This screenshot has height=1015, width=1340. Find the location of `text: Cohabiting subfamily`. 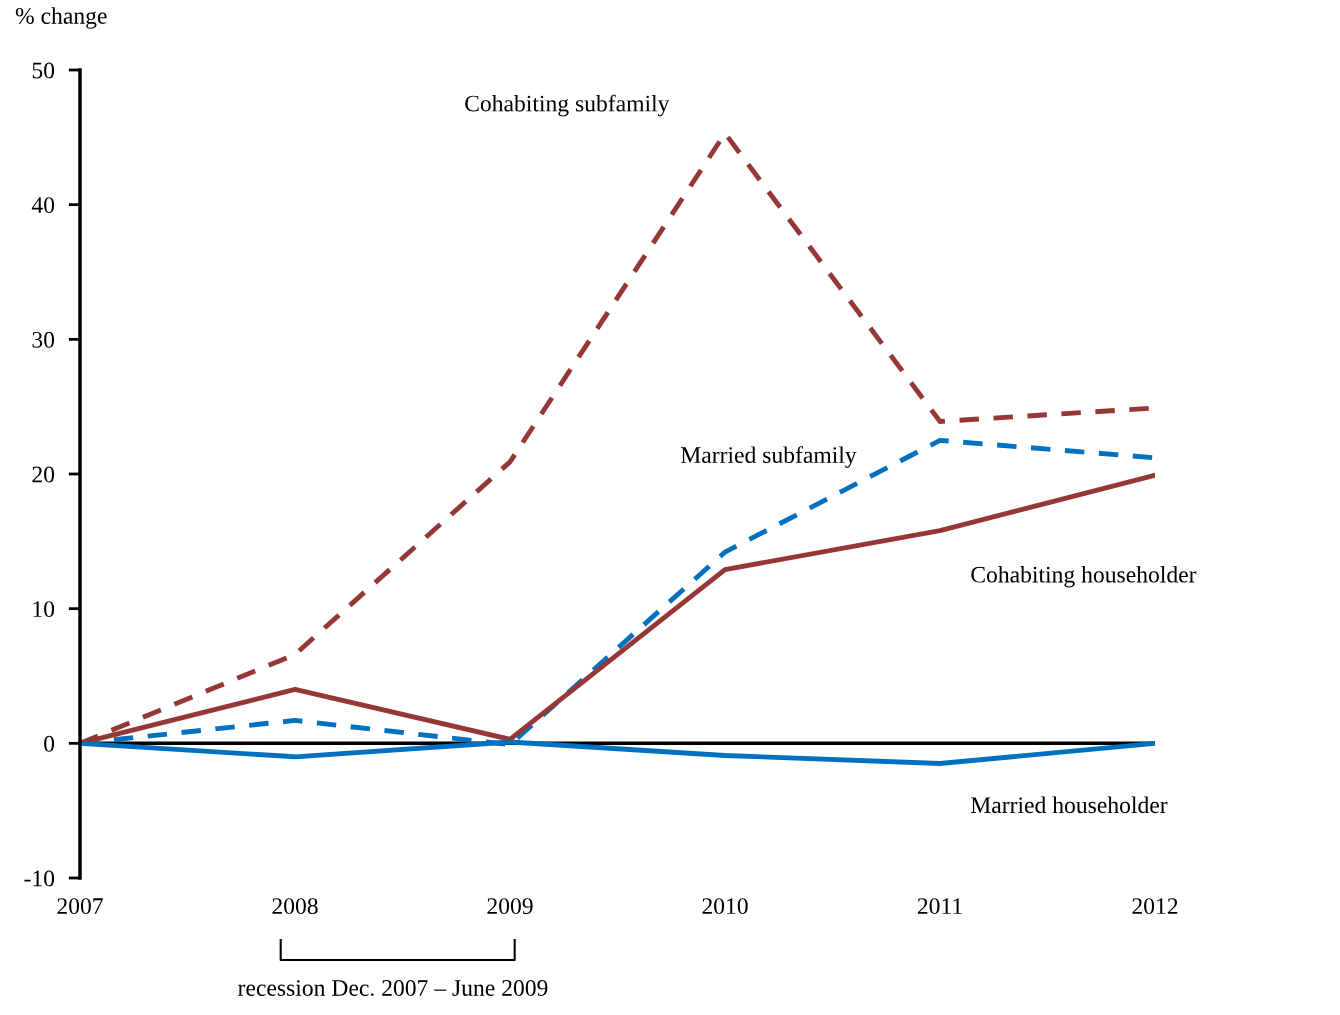

text: Cohabiting subfamily is located at coordinates (567, 105).